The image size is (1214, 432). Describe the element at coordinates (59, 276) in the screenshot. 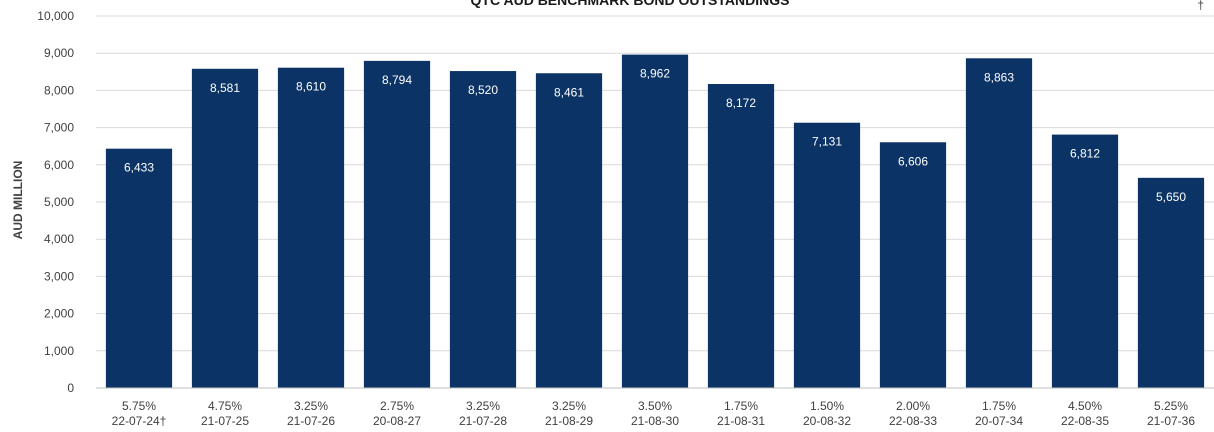

I see `y-tick-label: 3,000` at that location.